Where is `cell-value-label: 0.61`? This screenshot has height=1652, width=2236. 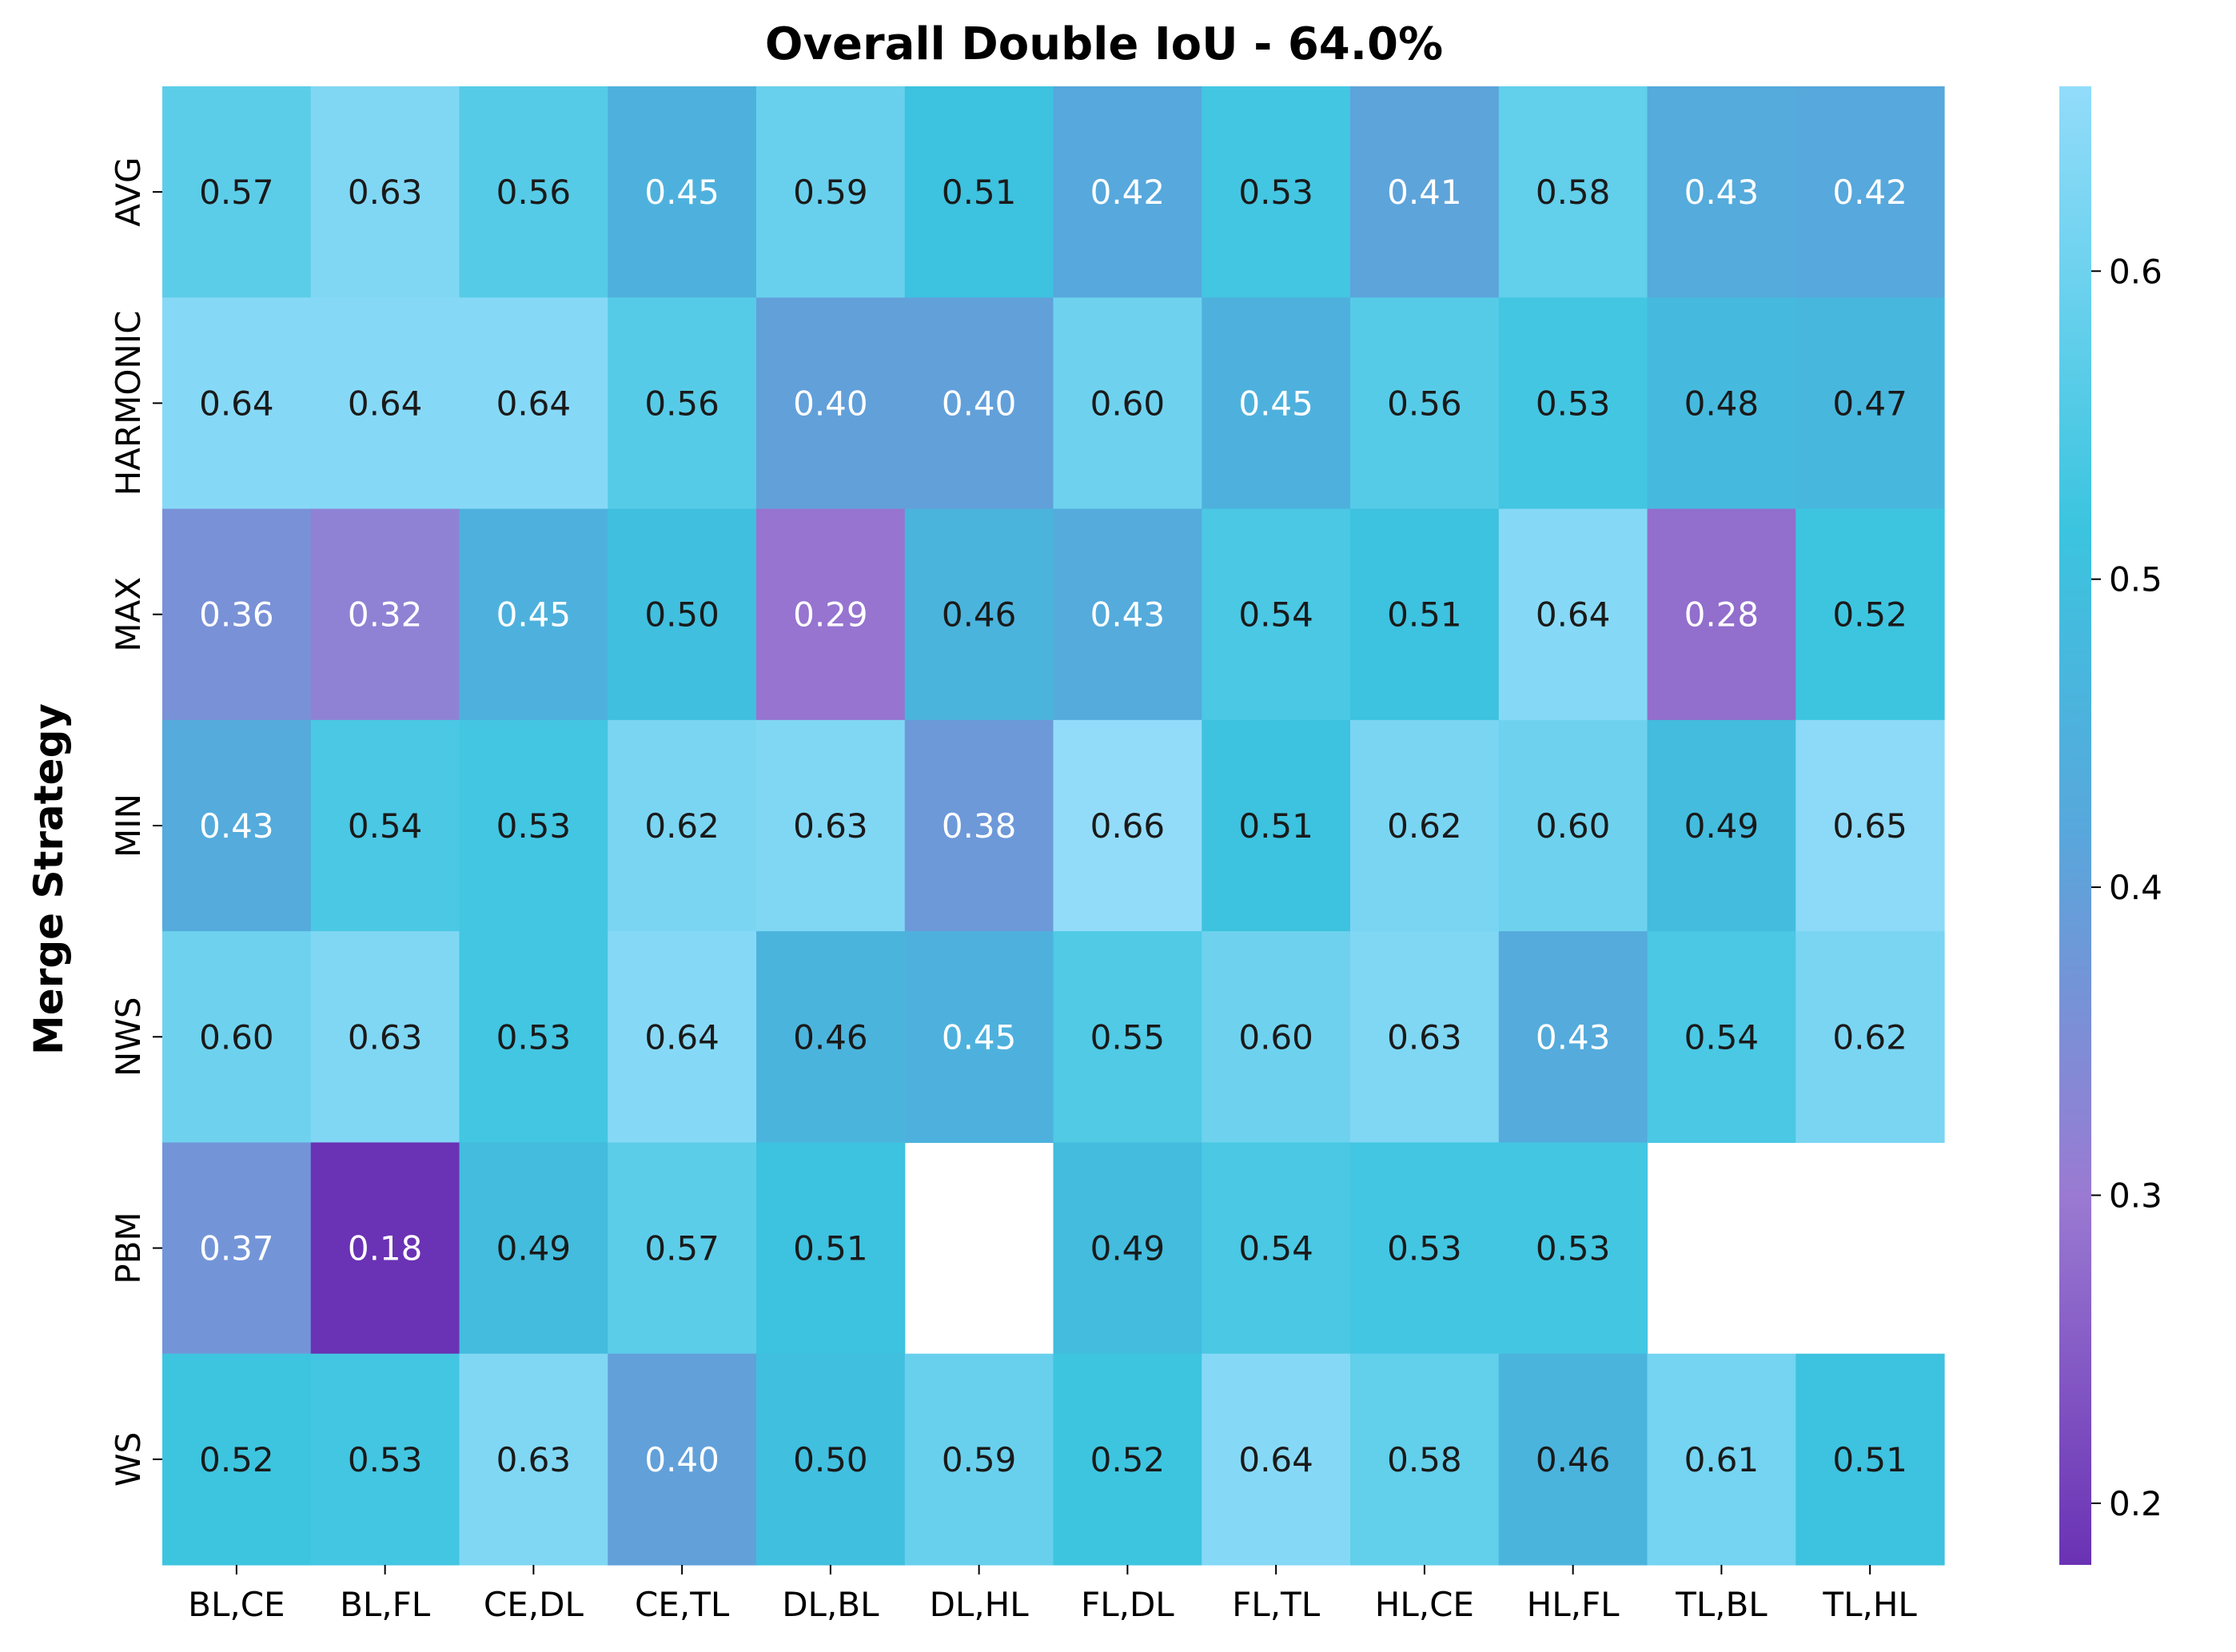 cell-value-label: 0.61 is located at coordinates (1722, 1459).